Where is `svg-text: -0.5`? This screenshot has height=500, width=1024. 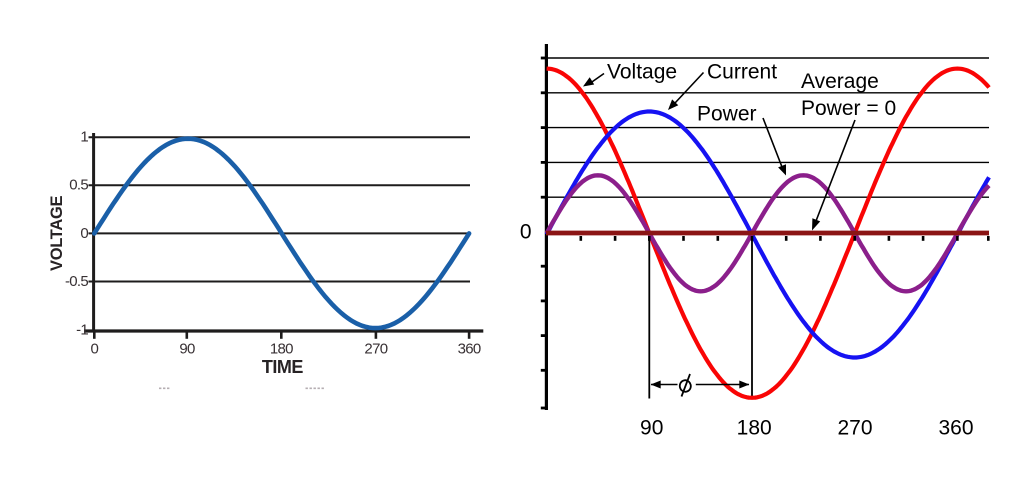 svg-text: -0.5 is located at coordinates (76, 281).